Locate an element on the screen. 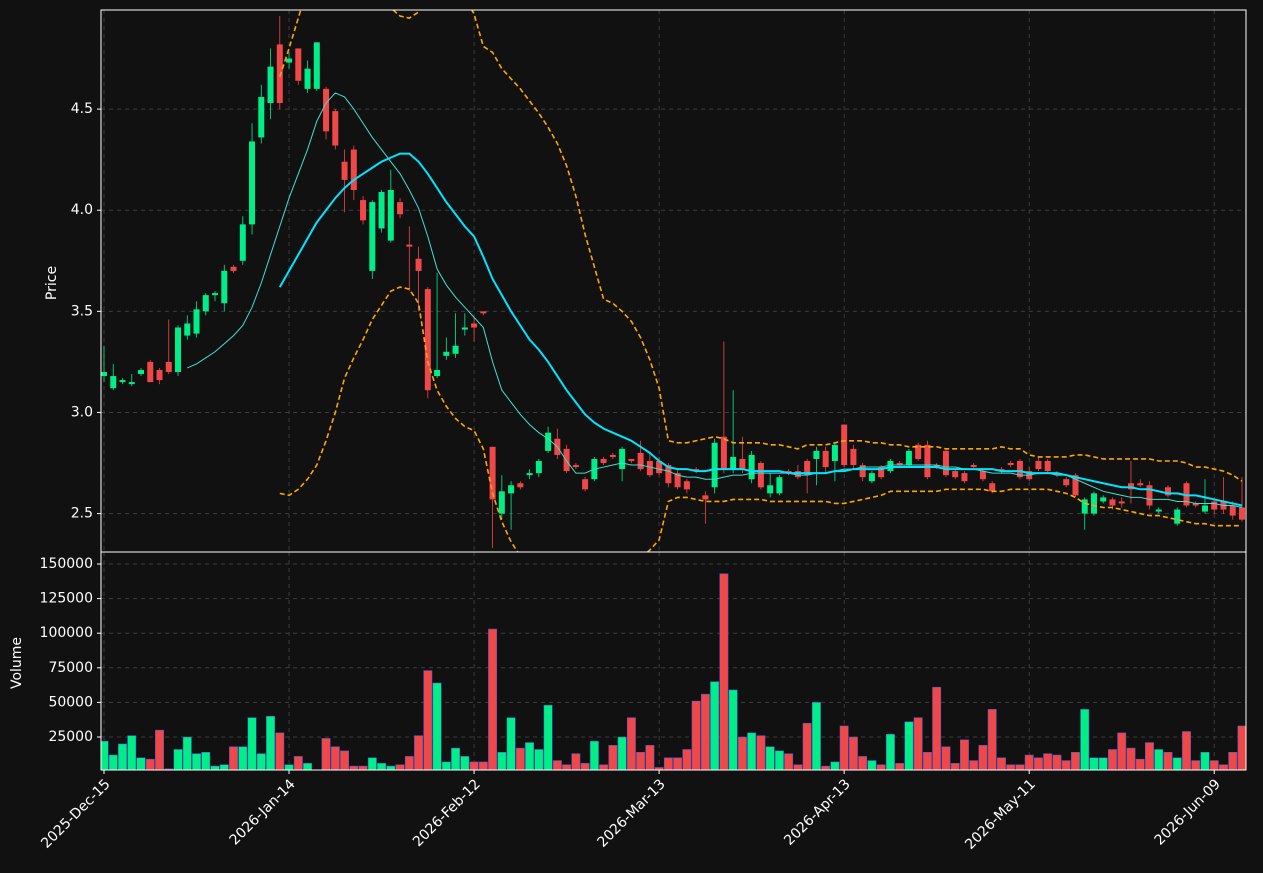 Image resolution: width=1263 pixels, height=873 pixels. y-tick-label: 3.5 is located at coordinates (82, 311).